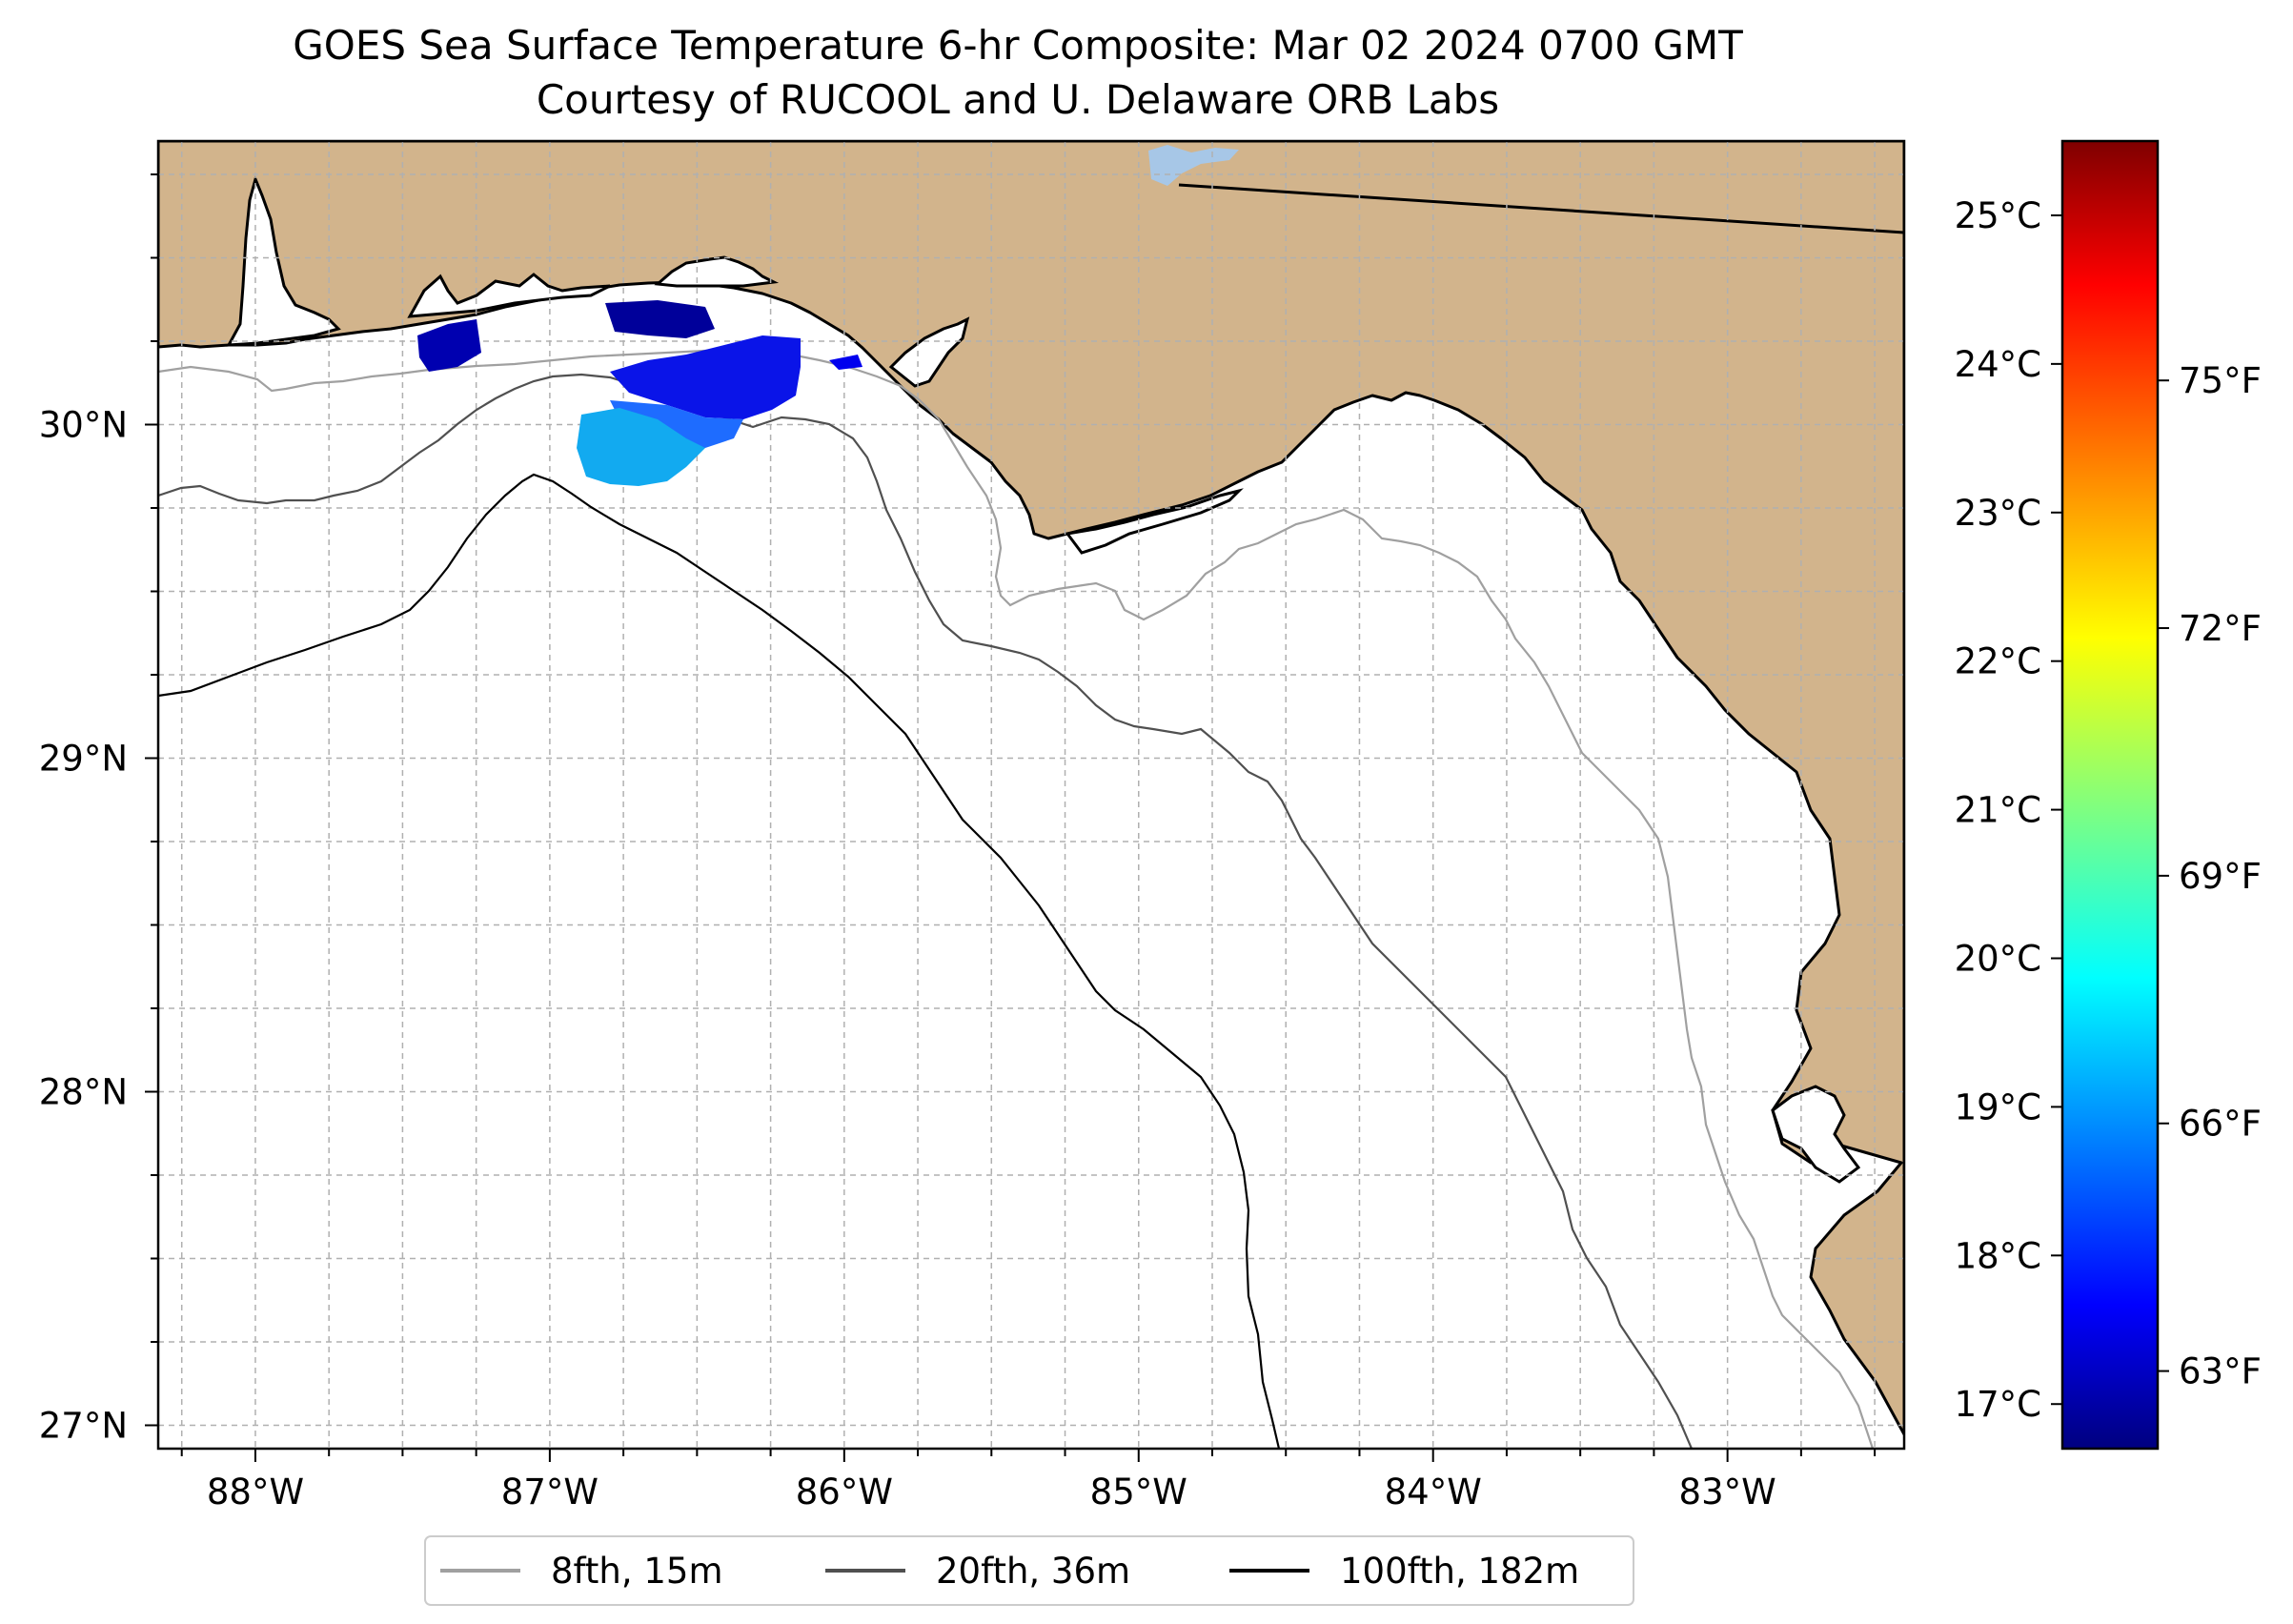  I want to click on st-andrew-bay, so click(929, 352).